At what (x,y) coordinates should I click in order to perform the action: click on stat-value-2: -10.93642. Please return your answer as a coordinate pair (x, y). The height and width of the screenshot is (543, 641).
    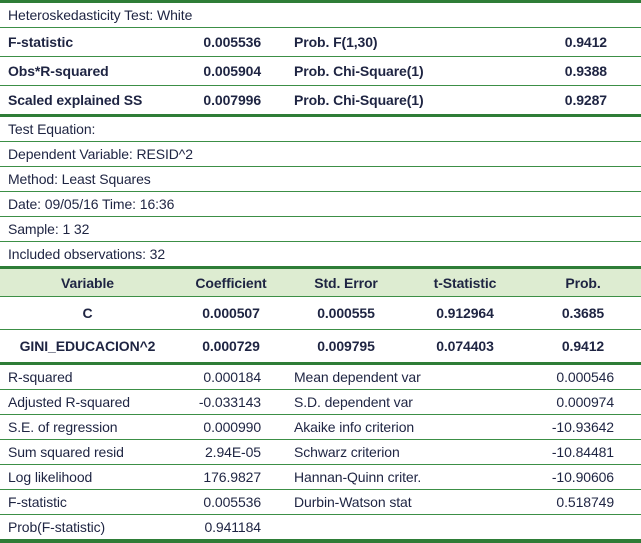
    Looking at the image, I should click on (582, 427).